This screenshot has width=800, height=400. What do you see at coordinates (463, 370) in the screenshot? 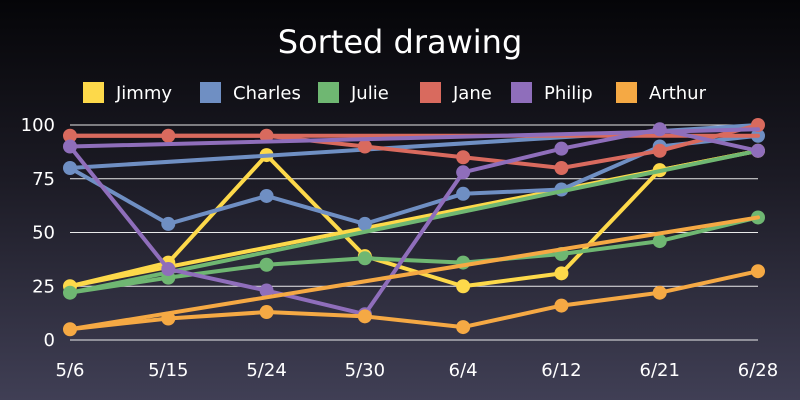
I see `x-tick-label: 6/4` at bounding box center [463, 370].